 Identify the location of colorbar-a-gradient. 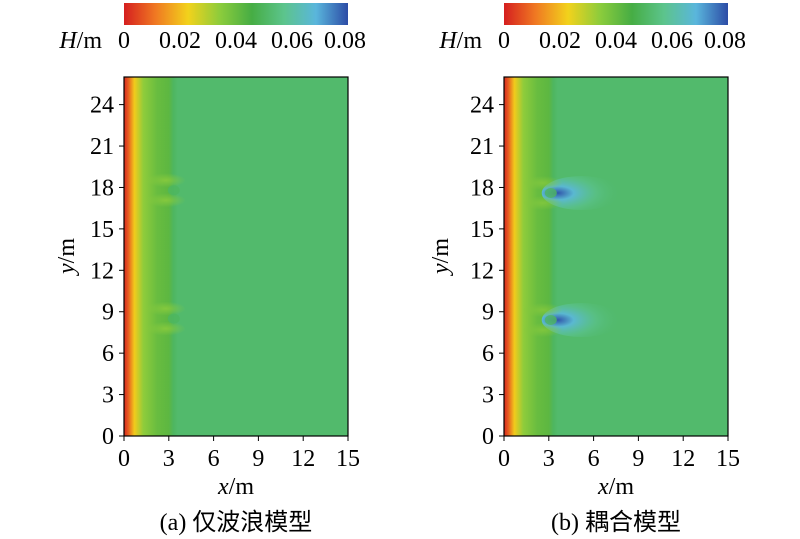
(236, 14).